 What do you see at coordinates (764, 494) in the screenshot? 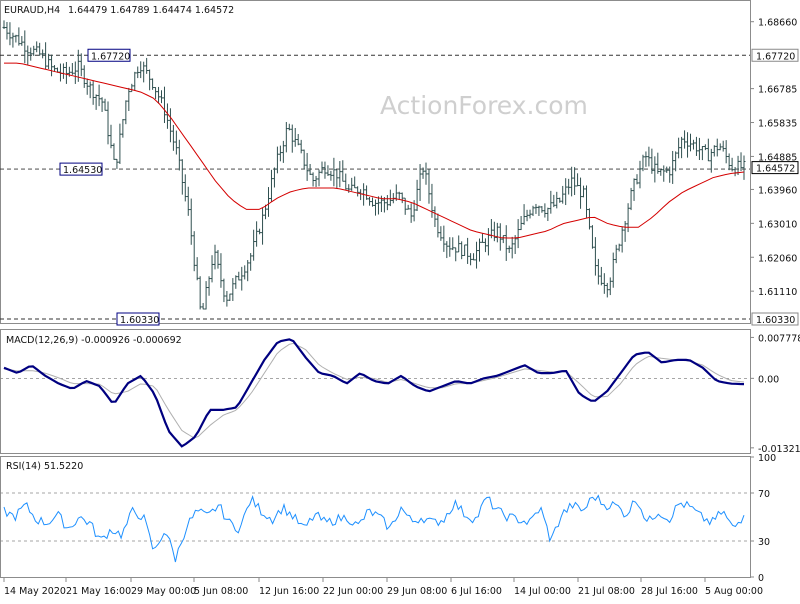
I see `rsi-axis-label: 70` at bounding box center [764, 494].